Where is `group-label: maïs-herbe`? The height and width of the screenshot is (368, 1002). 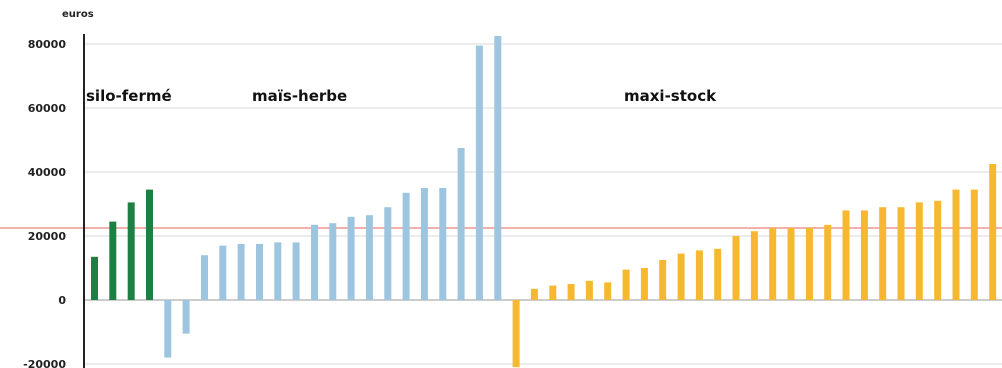 group-label: maïs-herbe is located at coordinates (299, 96).